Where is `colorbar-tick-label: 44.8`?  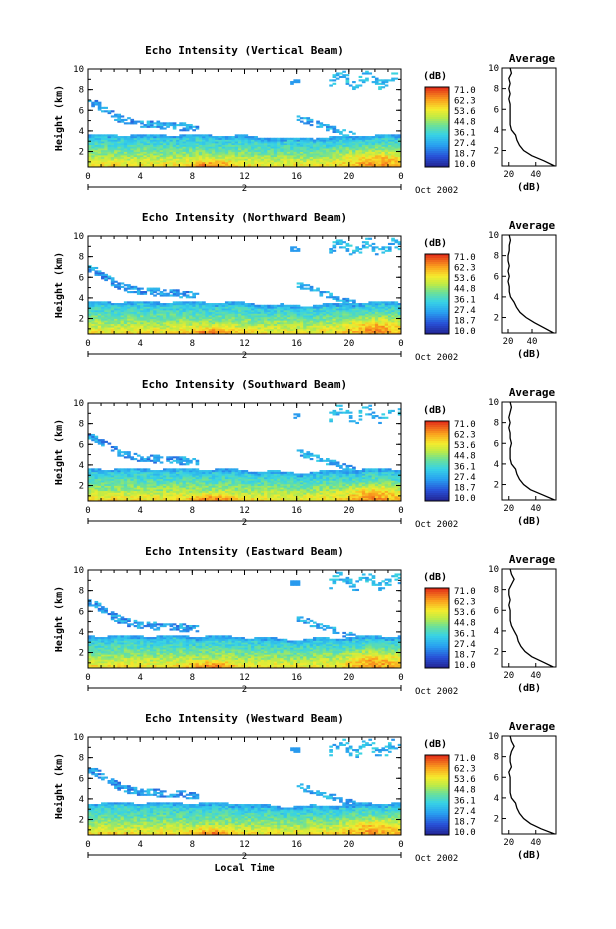
colorbar-tick-label: 44.8 is located at coordinates (465, 290).